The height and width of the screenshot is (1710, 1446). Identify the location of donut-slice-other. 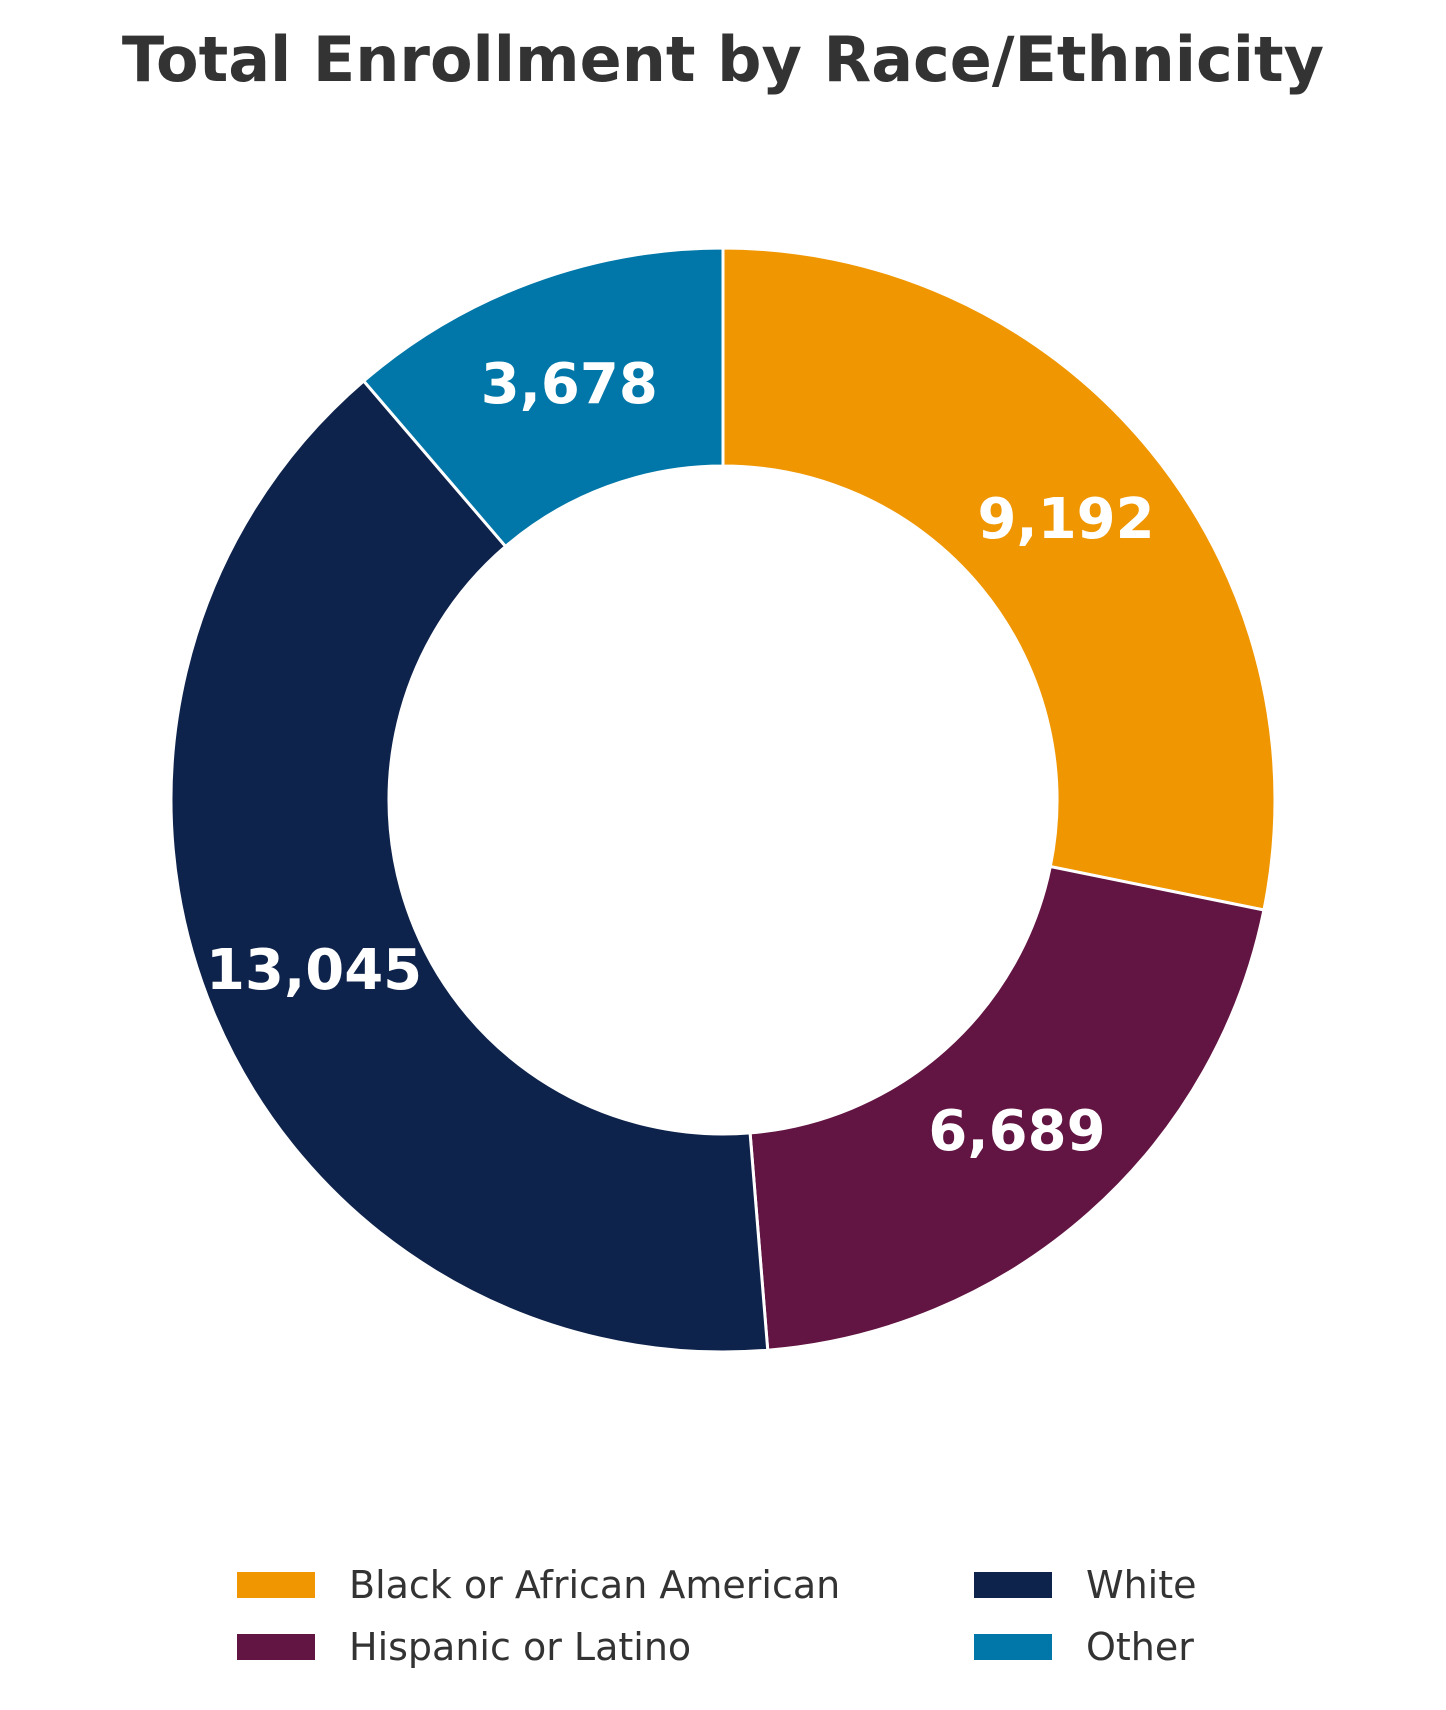
(543, 397).